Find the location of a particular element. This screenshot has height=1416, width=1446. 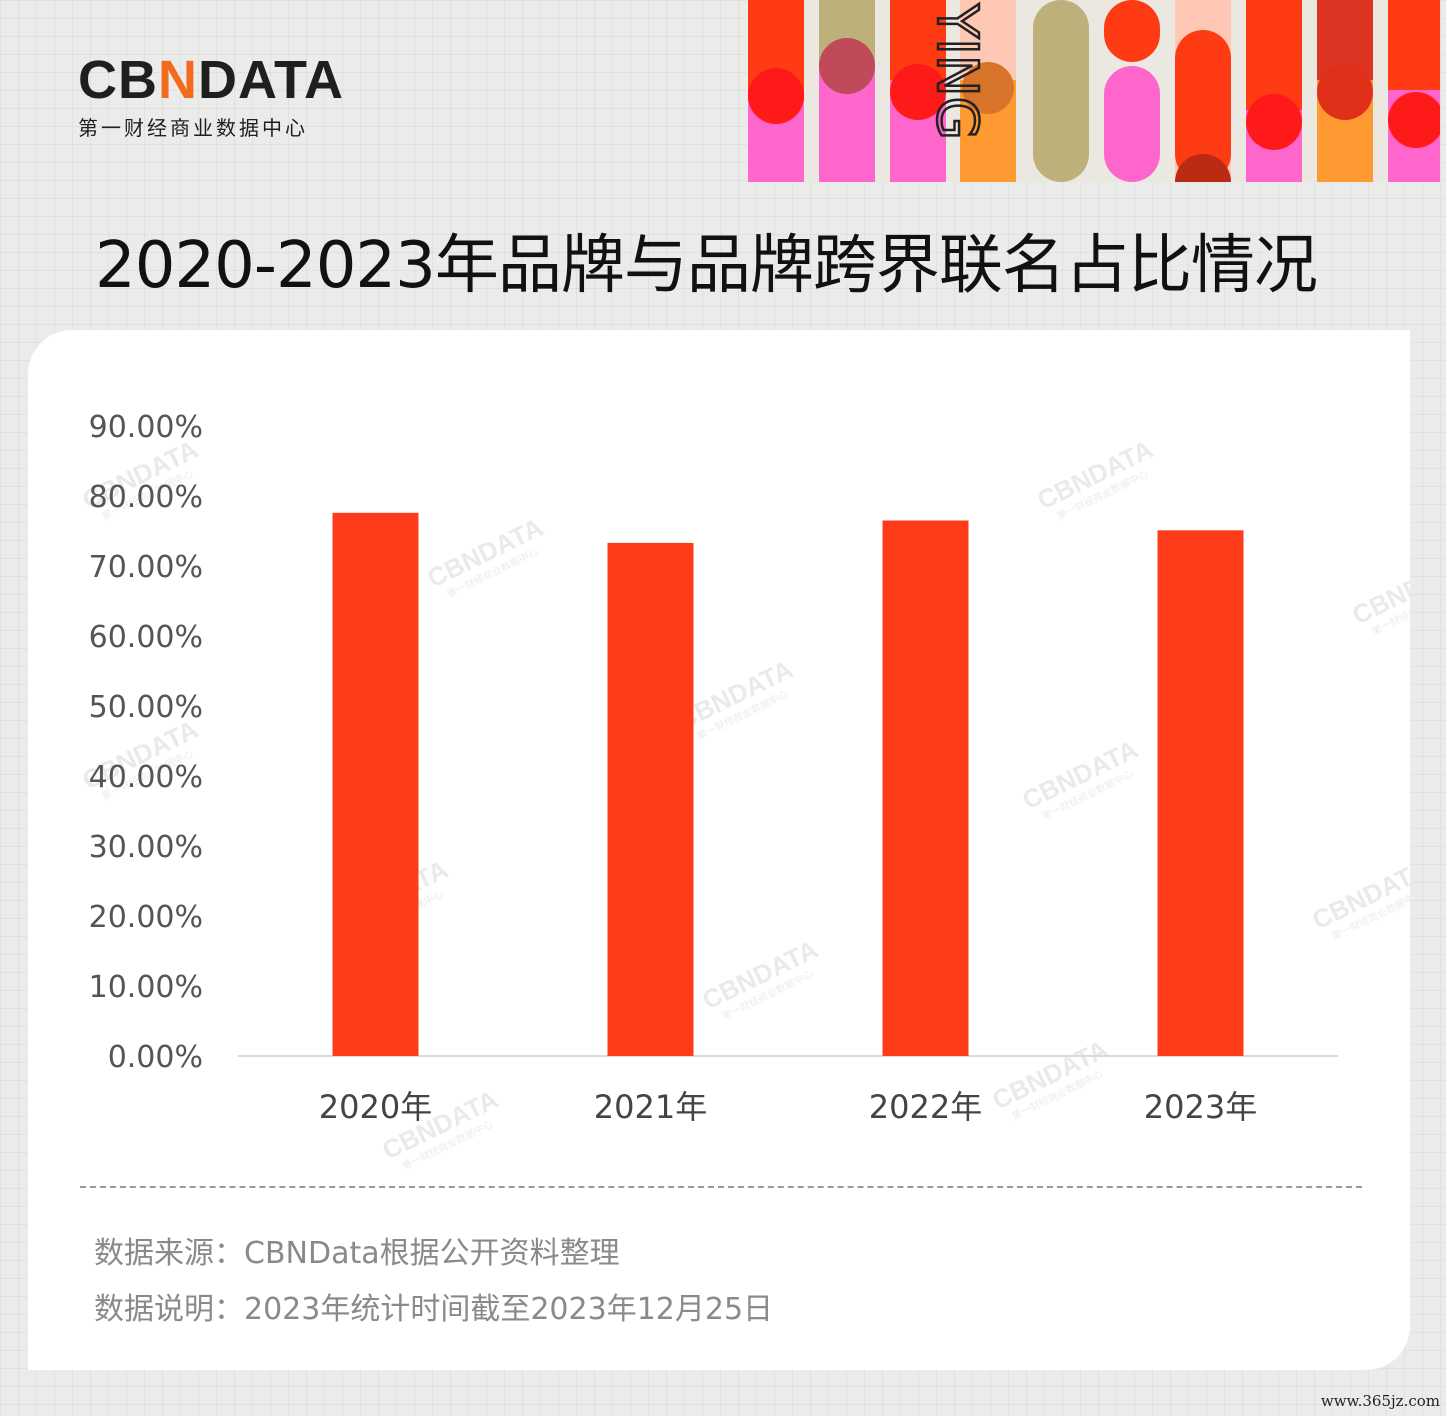

y-tick-label: 0.00% is located at coordinates (155, 1057).